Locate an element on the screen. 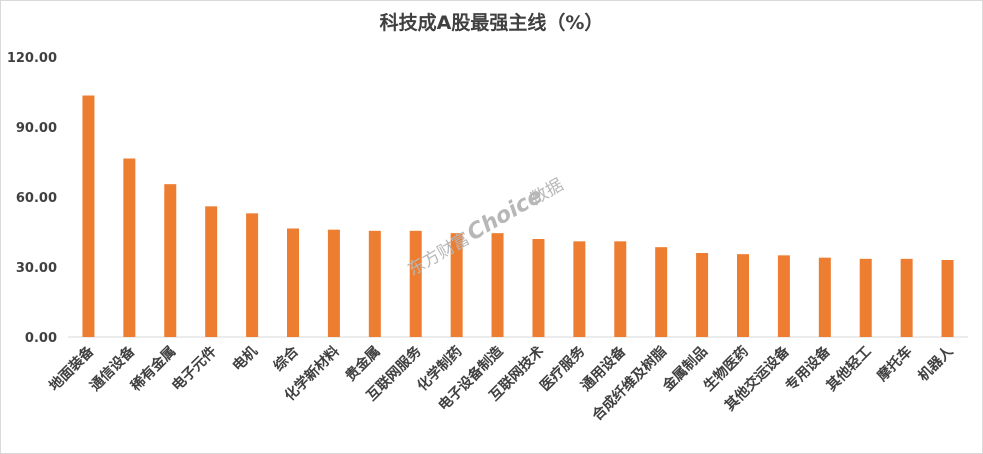  x-tick-label: 综合 is located at coordinates (286, 358).